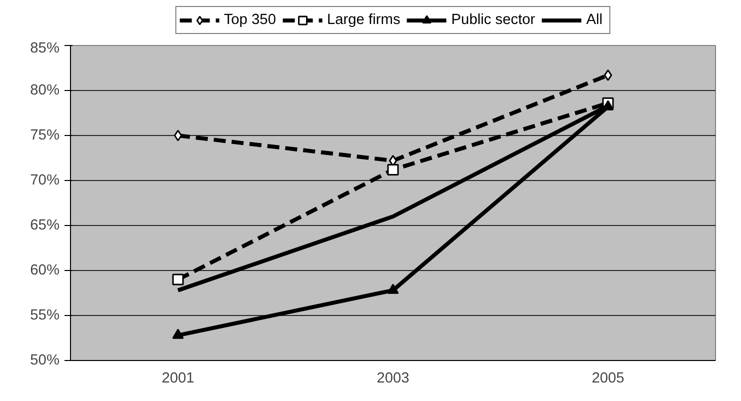 This screenshot has height=401, width=741. Describe the element at coordinates (45, 90) in the screenshot. I see `y-tick-label: 80%` at that location.